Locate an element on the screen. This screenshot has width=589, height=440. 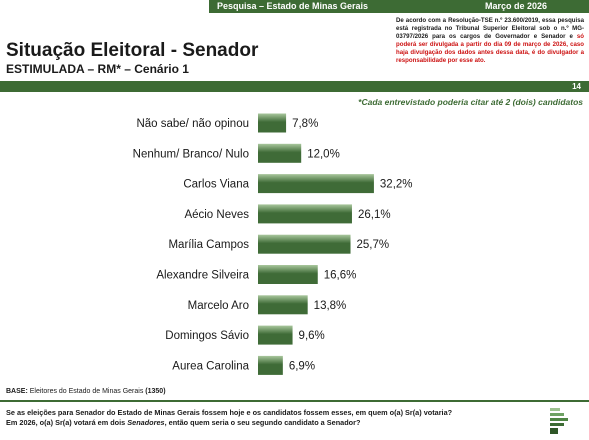
value-label-marilia-campos: 25,7% is located at coordinates (373, 245).